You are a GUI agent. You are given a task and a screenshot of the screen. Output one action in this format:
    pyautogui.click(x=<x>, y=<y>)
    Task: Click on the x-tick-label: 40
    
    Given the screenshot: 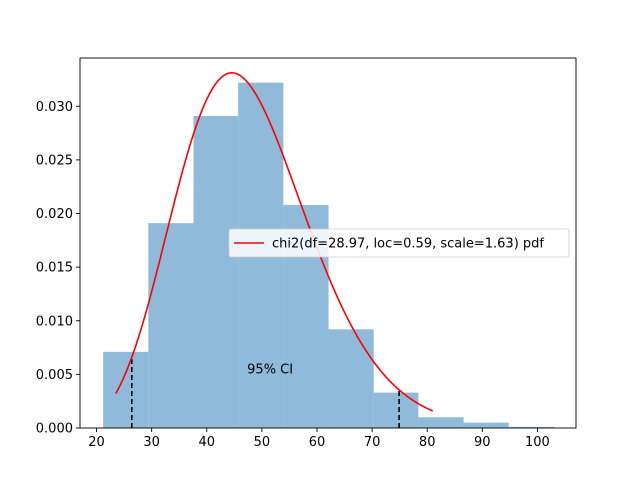 What is the action you would take?
    pyautogui.click(x=206, y=442)
    